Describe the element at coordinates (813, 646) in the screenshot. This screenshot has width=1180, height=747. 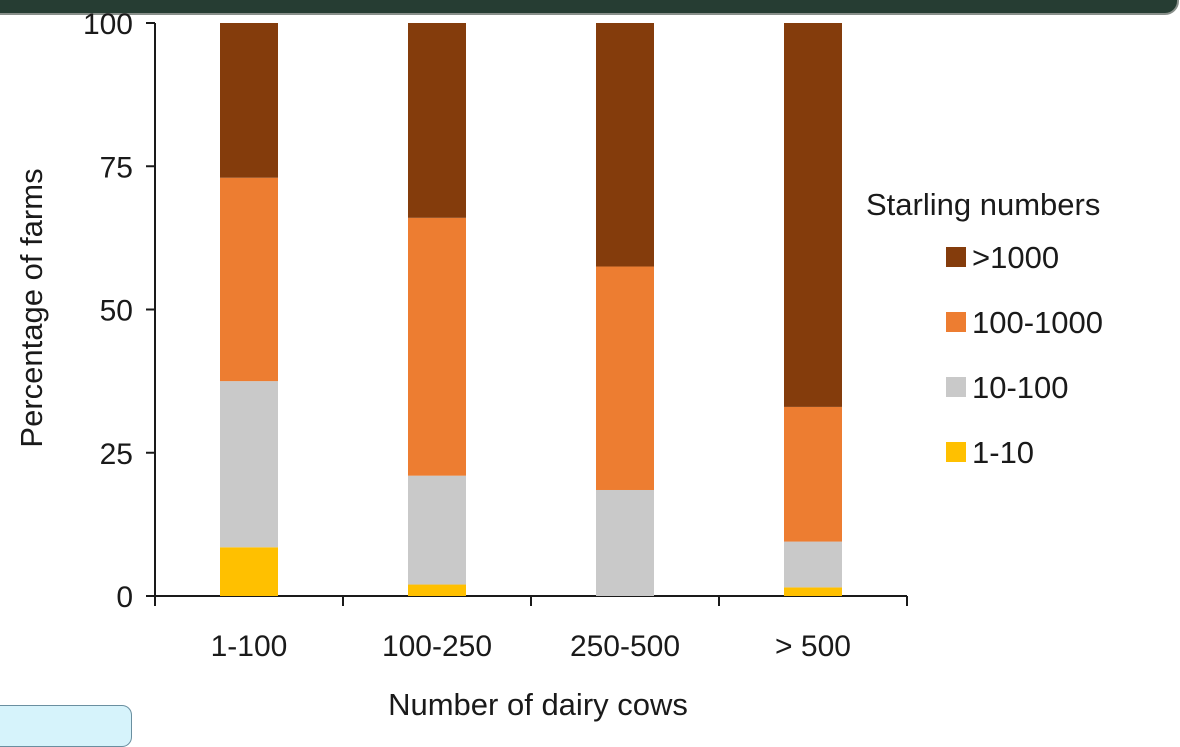
I see `x-tick-label: > 500` at that location.